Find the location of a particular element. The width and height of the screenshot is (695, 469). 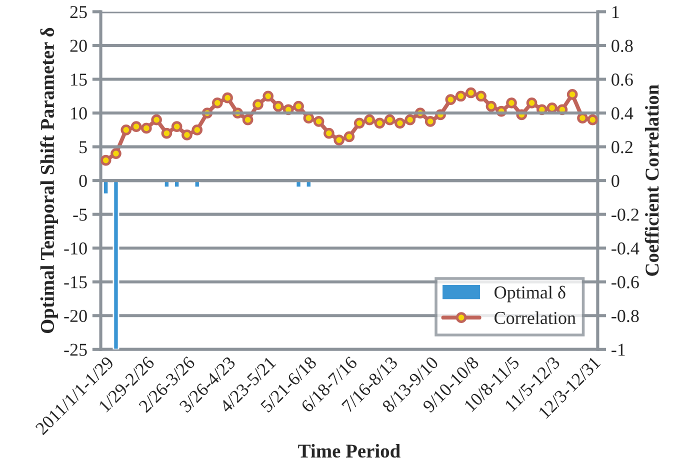

y-tick-label: 20 is located at coordinates (78, 46).